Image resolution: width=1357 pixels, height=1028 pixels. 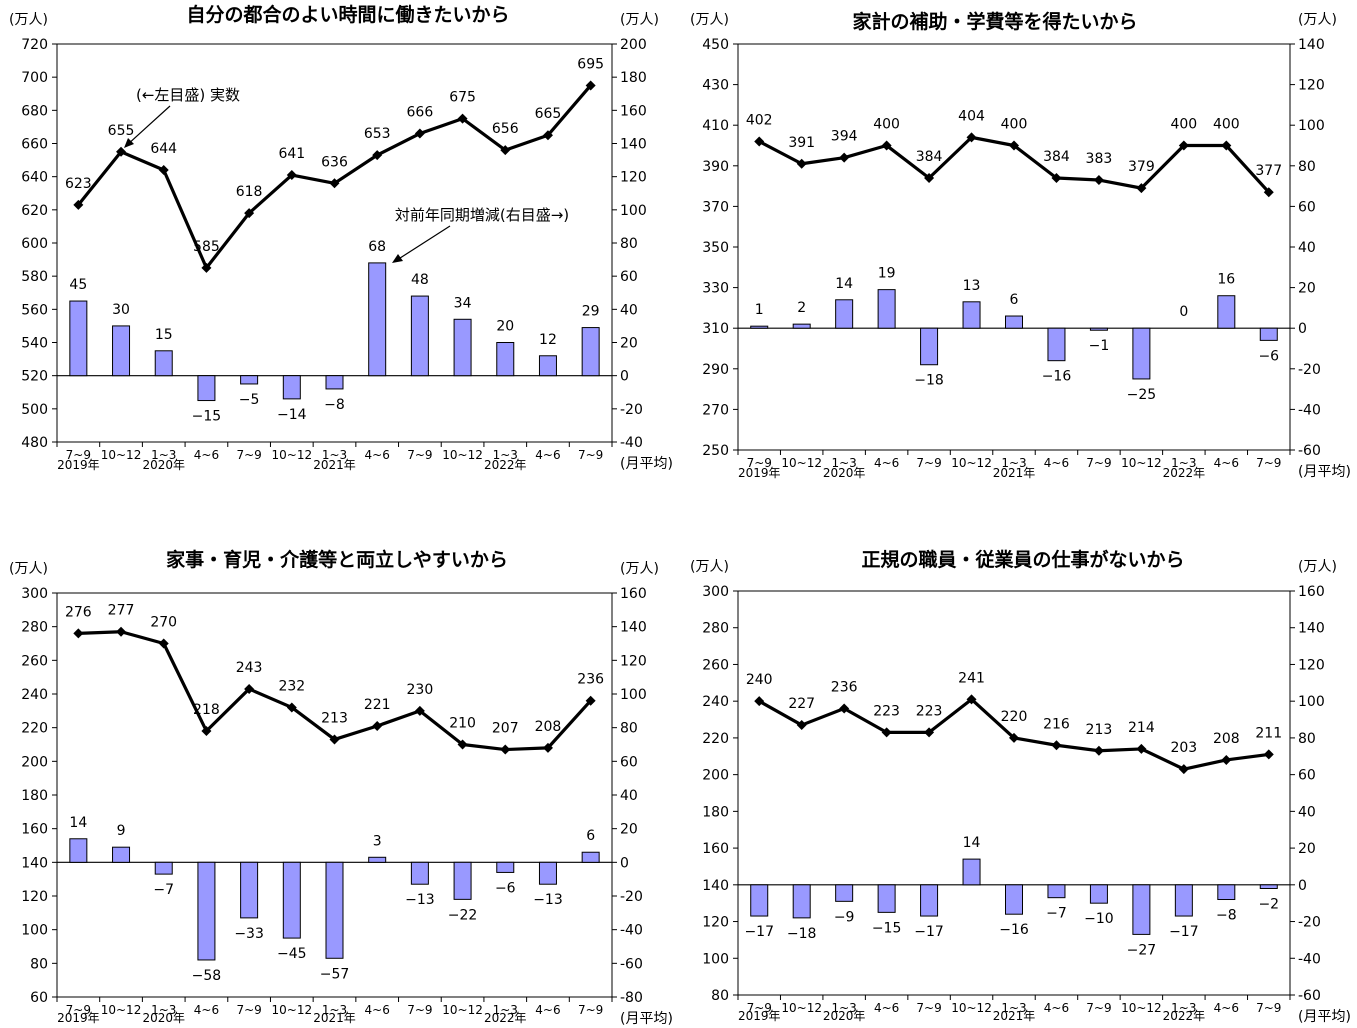 I want to click on bar-value-label: 9, so click(x=121, y=831).